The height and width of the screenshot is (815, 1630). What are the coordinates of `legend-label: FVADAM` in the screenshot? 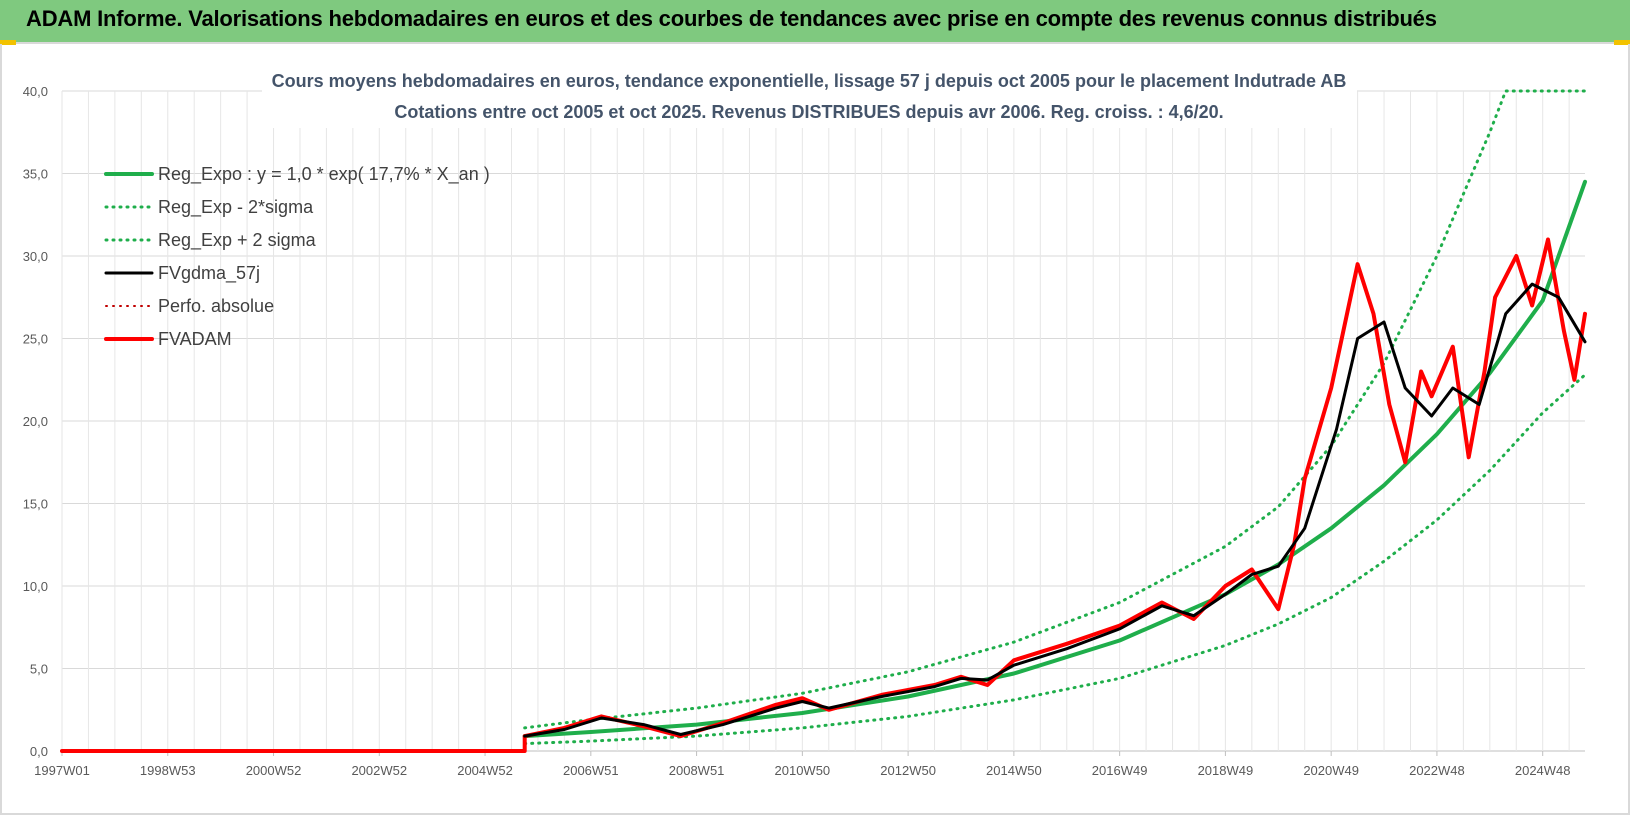 It's located at (195, 339).